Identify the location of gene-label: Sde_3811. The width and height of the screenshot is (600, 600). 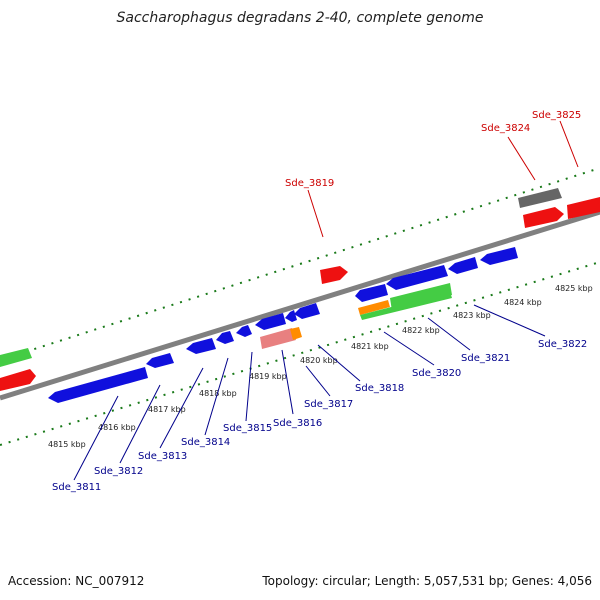
(76, 487).